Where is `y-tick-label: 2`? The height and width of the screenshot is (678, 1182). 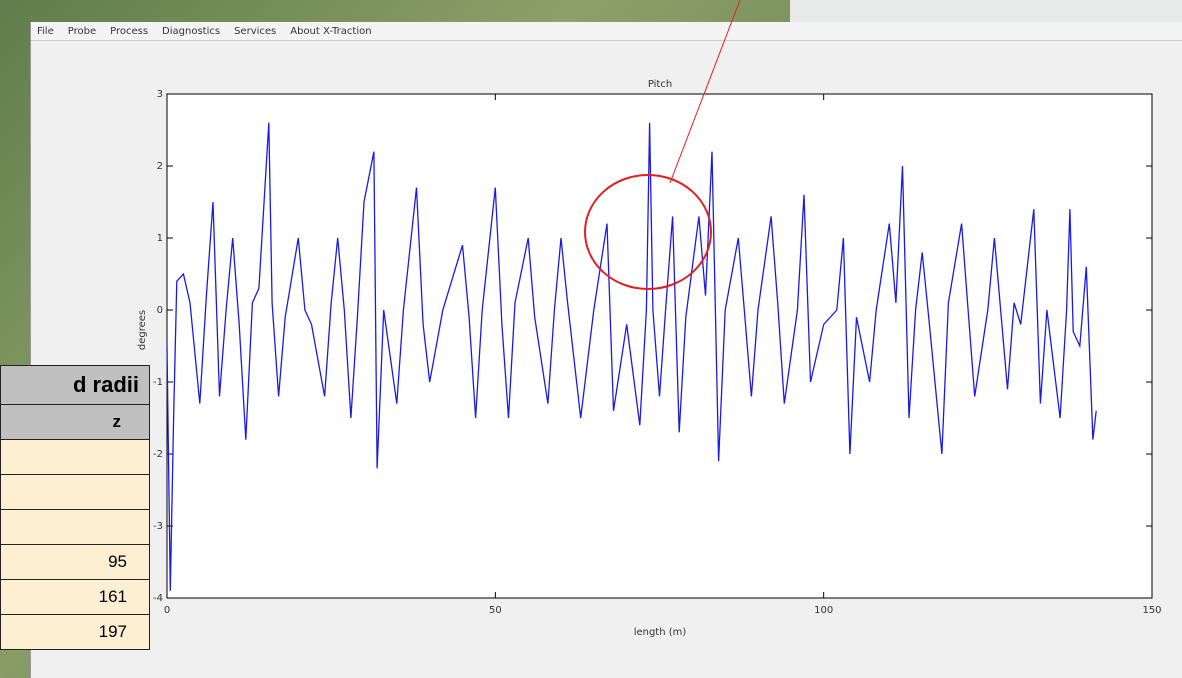 y-tick-label: 2 is located at coordinates (160, 166).